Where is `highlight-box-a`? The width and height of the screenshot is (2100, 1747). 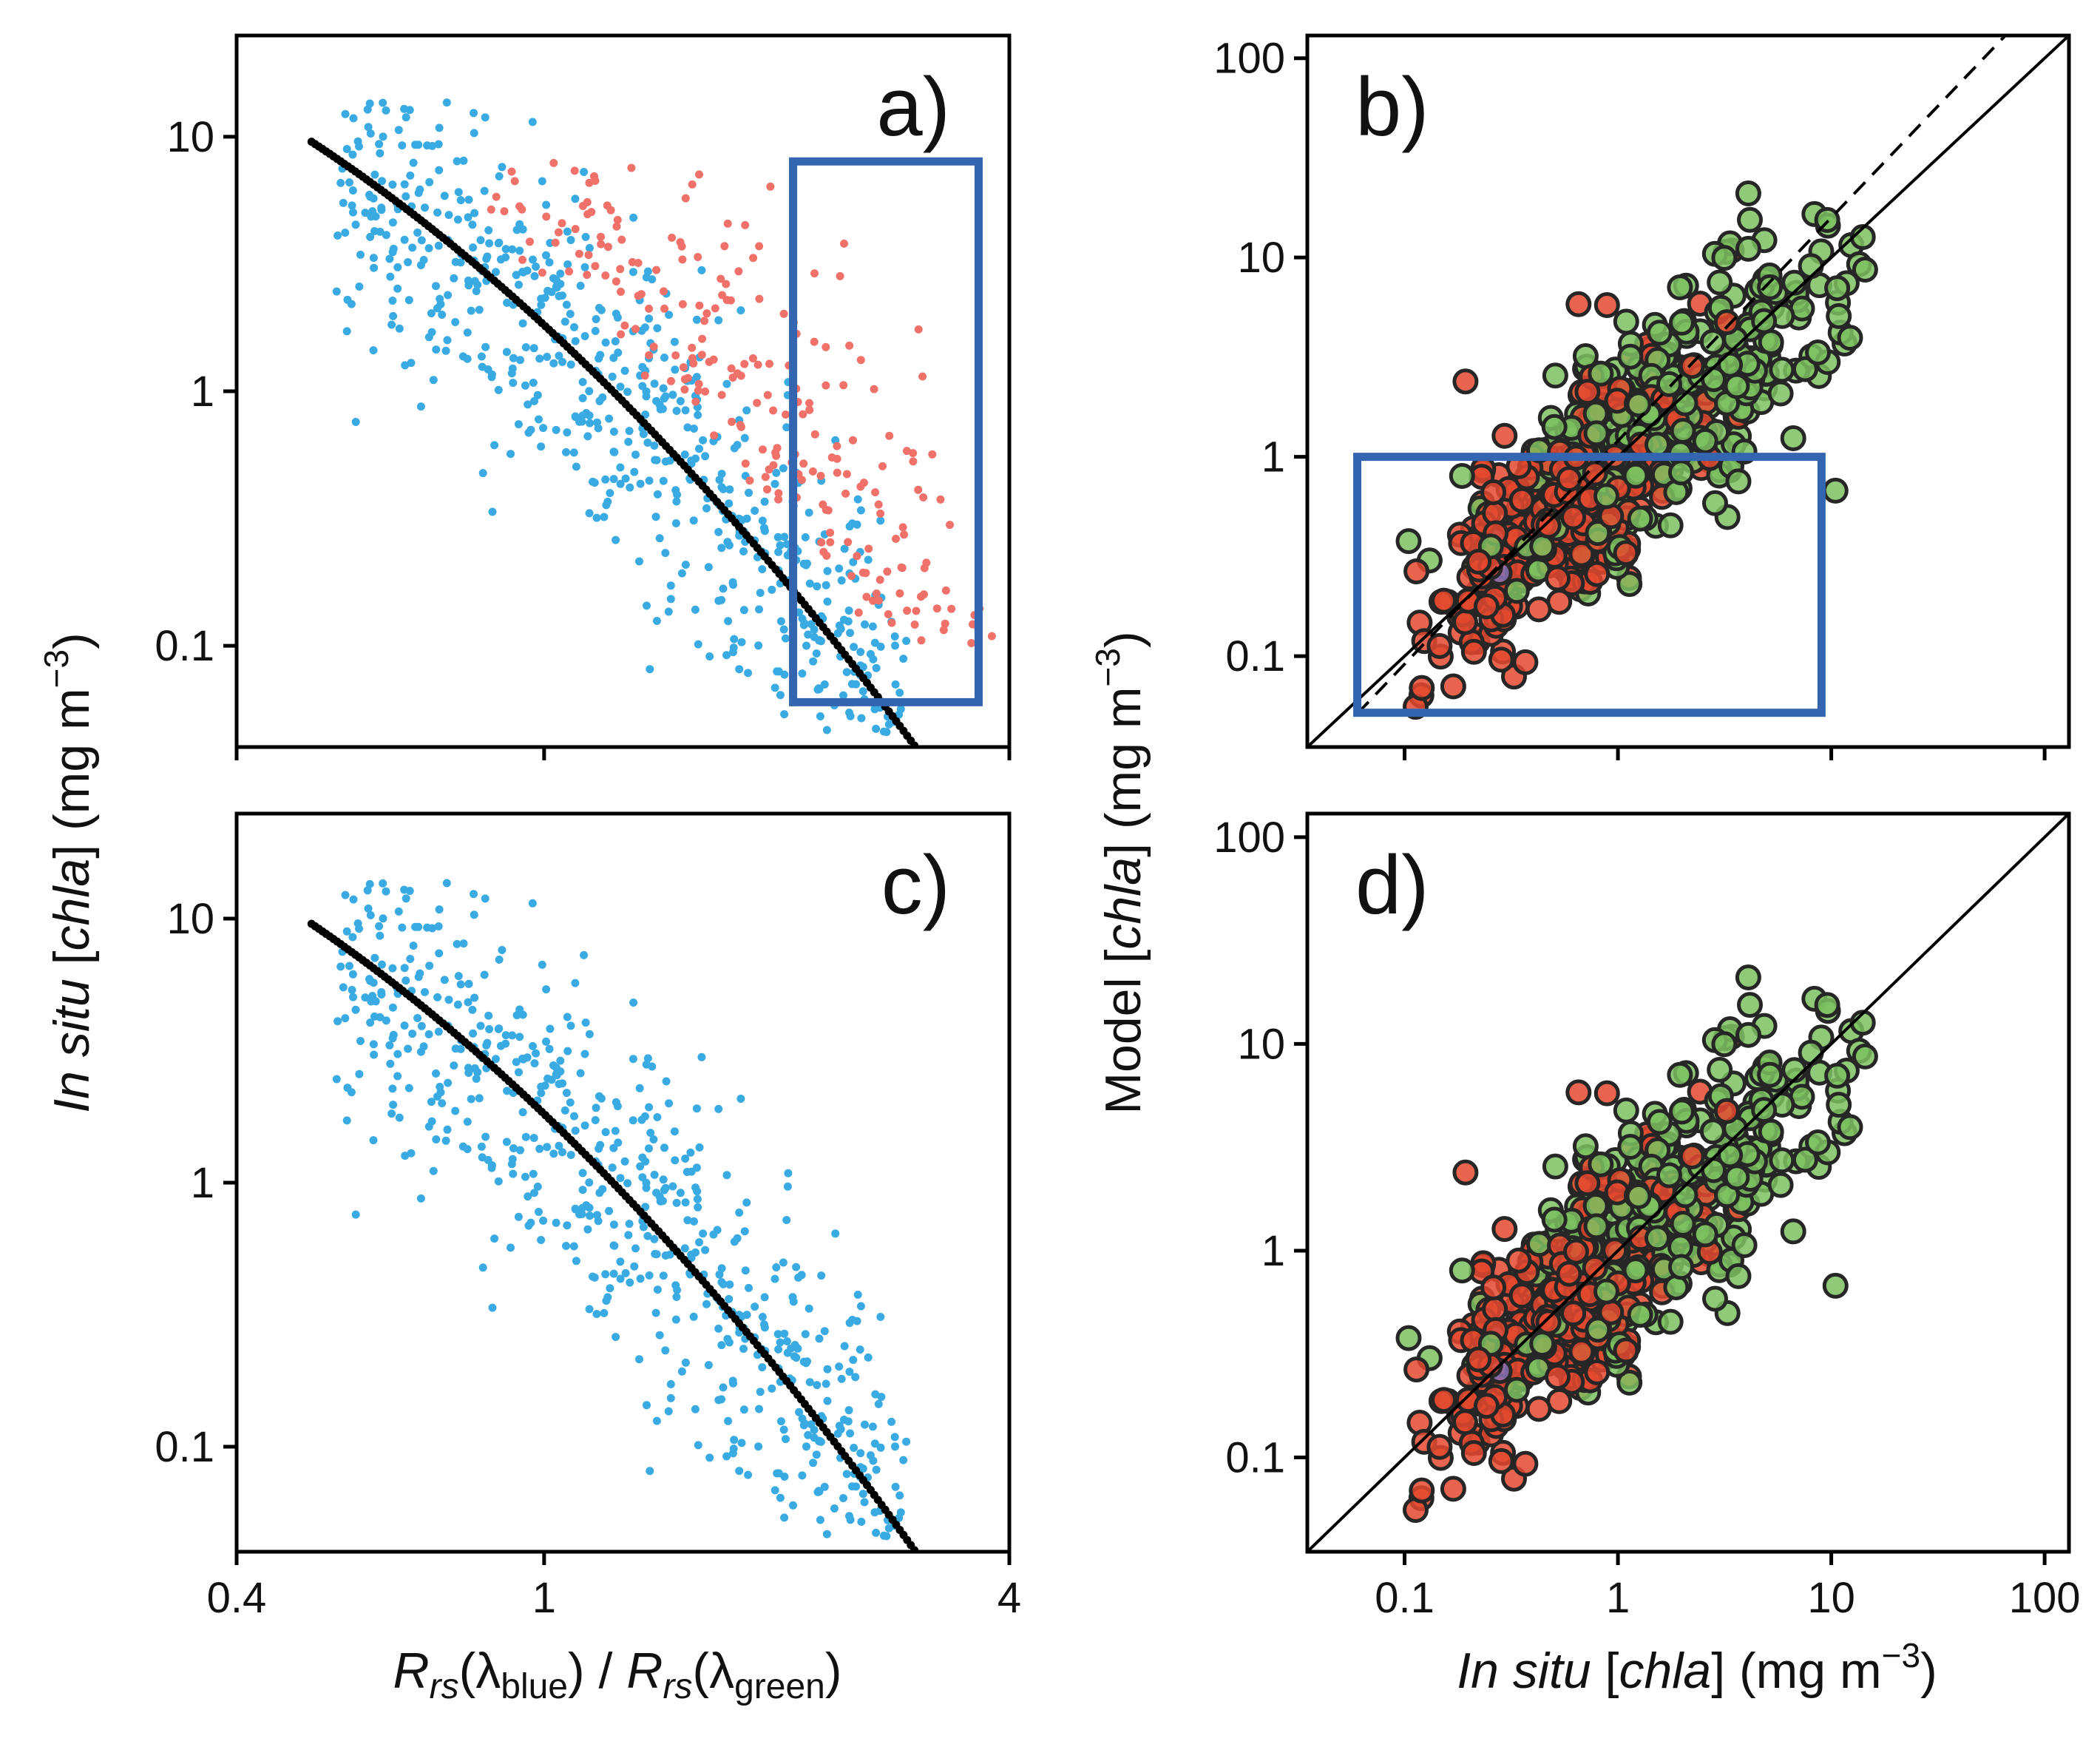 highlight-box-a is located at coordinates (886, 432).